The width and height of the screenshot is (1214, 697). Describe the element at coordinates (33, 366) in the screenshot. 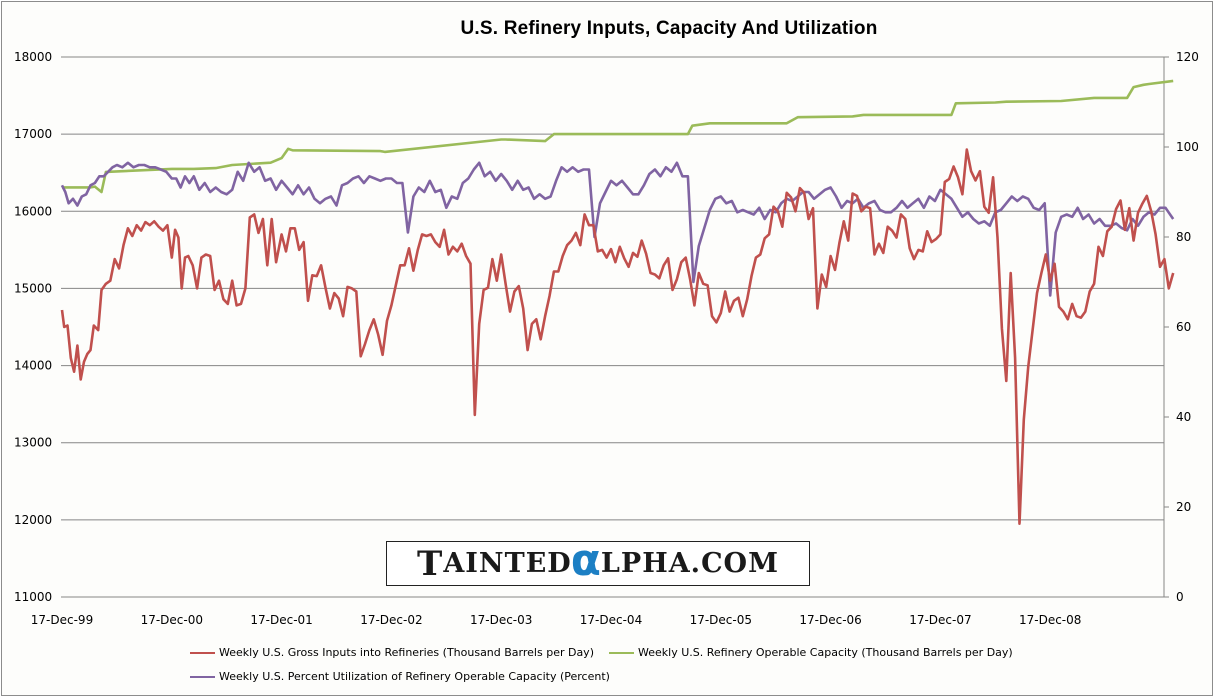

I see `y-tick-label: 14000` at that location.